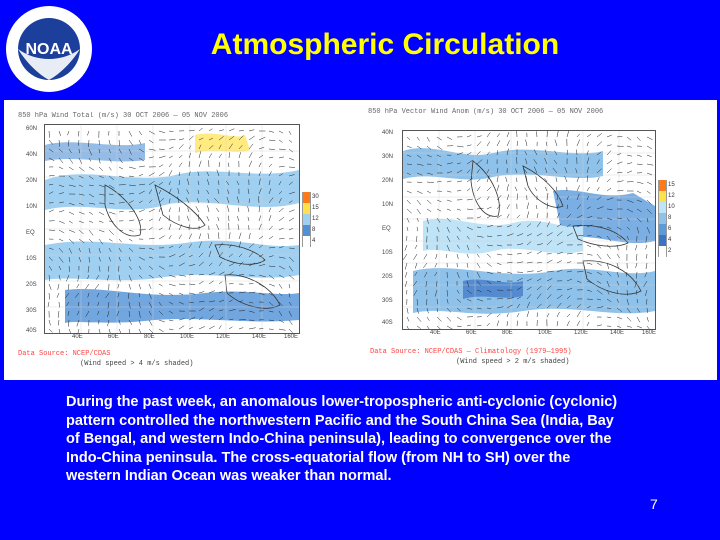  What do you see at coordinates (671, 207) in the screenshot?
I see `right-legend-label: 10` at bounding box center [671, 207].